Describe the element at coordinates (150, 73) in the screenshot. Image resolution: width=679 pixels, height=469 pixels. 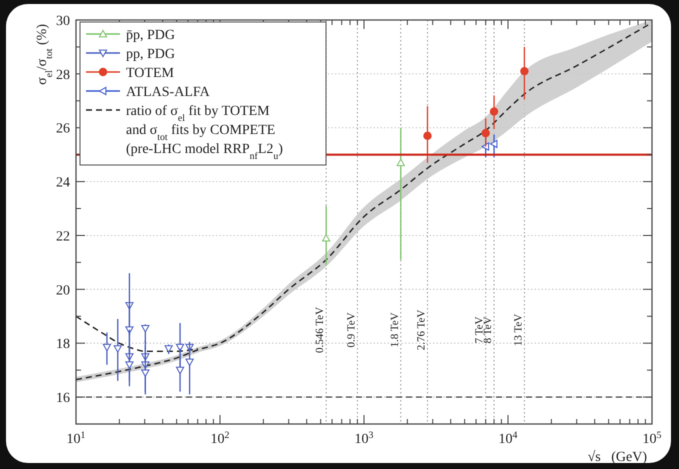
I see `legend-label: TOTEM` at that location.